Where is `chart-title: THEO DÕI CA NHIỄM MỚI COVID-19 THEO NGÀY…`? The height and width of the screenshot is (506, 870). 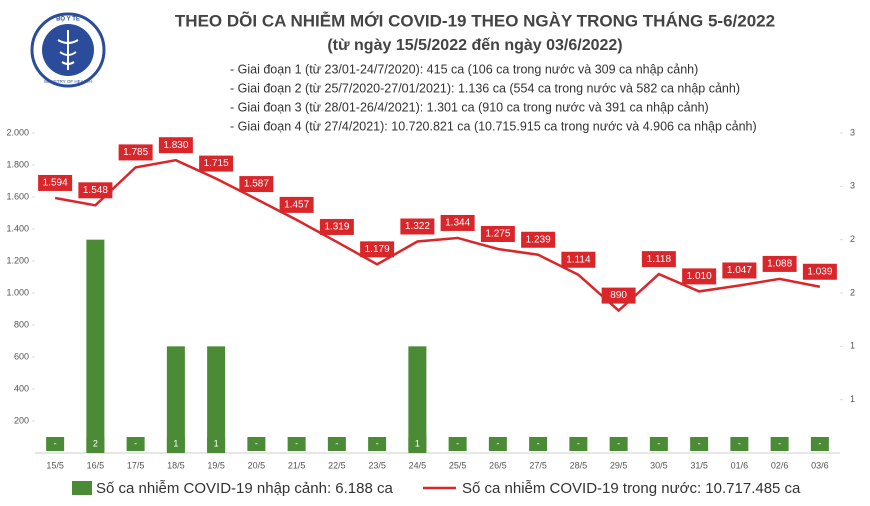
chart-title: THEO DÕI CA NHIỄM MỚI COVID-19 THEO NGÀY… is located at coordinates (475, 20).